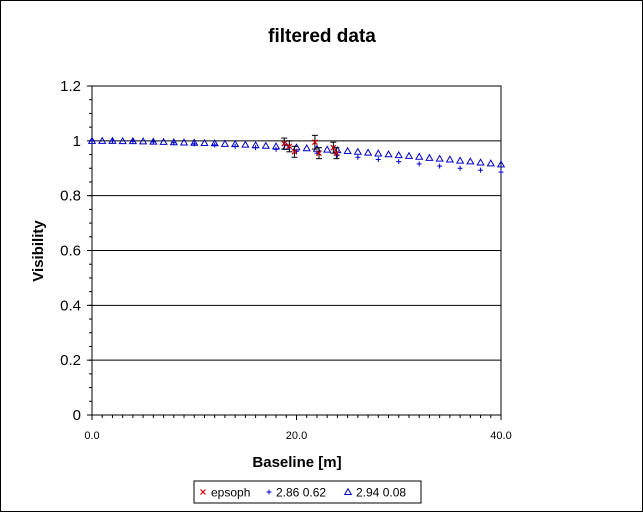  What do you see at coordinates (296, 462) in the screenshot?
I see `x-axis-title: Baseline [m]` at bounding box center [296, 462].